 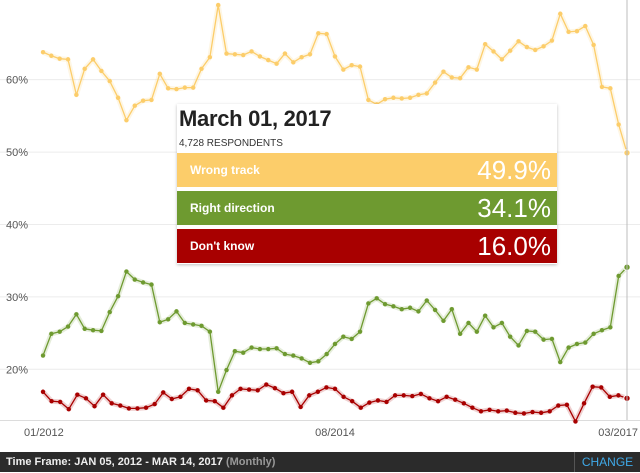 What do you see at coordinates (335, 433) in the screenshot?
I see `x-tick-label: 08/2014` at bounding box center [335, 433].